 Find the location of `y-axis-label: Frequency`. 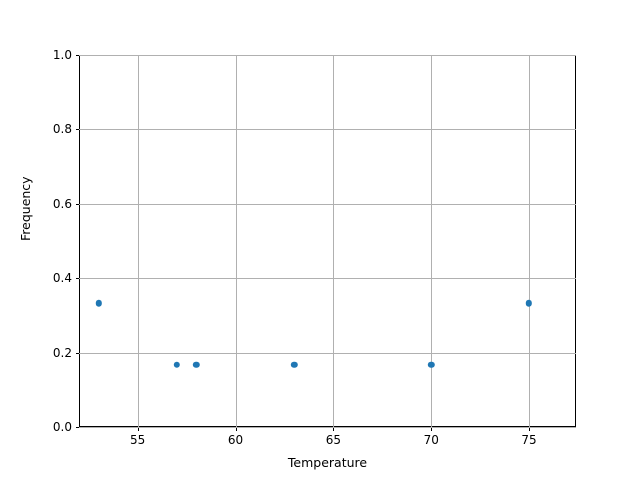

y-axis-label: Frequency is located at coordinates (25, 208).